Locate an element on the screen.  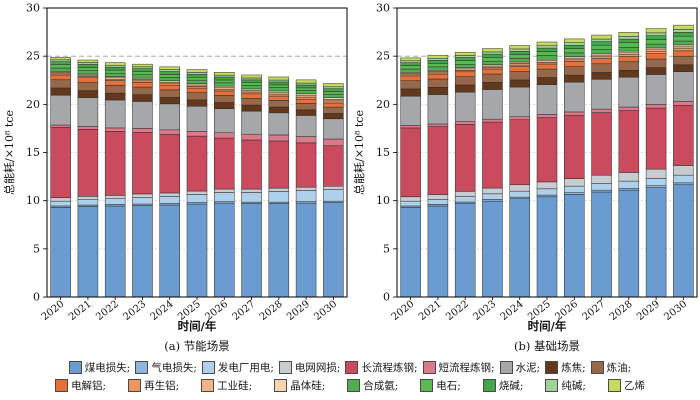
legend-label: 发电厂用电; is located at coordinates (245, 367).